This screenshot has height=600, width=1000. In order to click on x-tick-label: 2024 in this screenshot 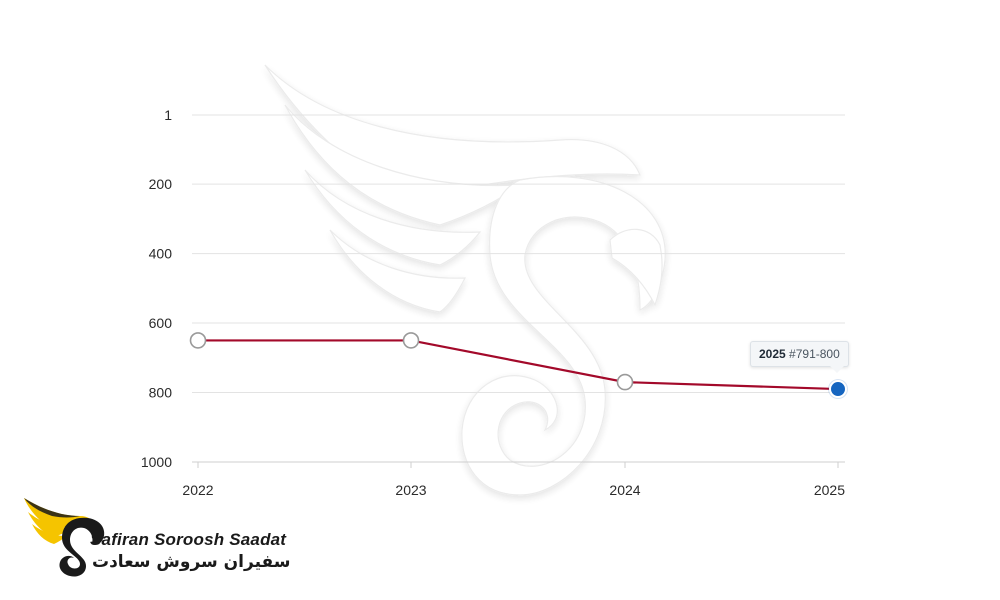, I will do `click(624, 490)`.